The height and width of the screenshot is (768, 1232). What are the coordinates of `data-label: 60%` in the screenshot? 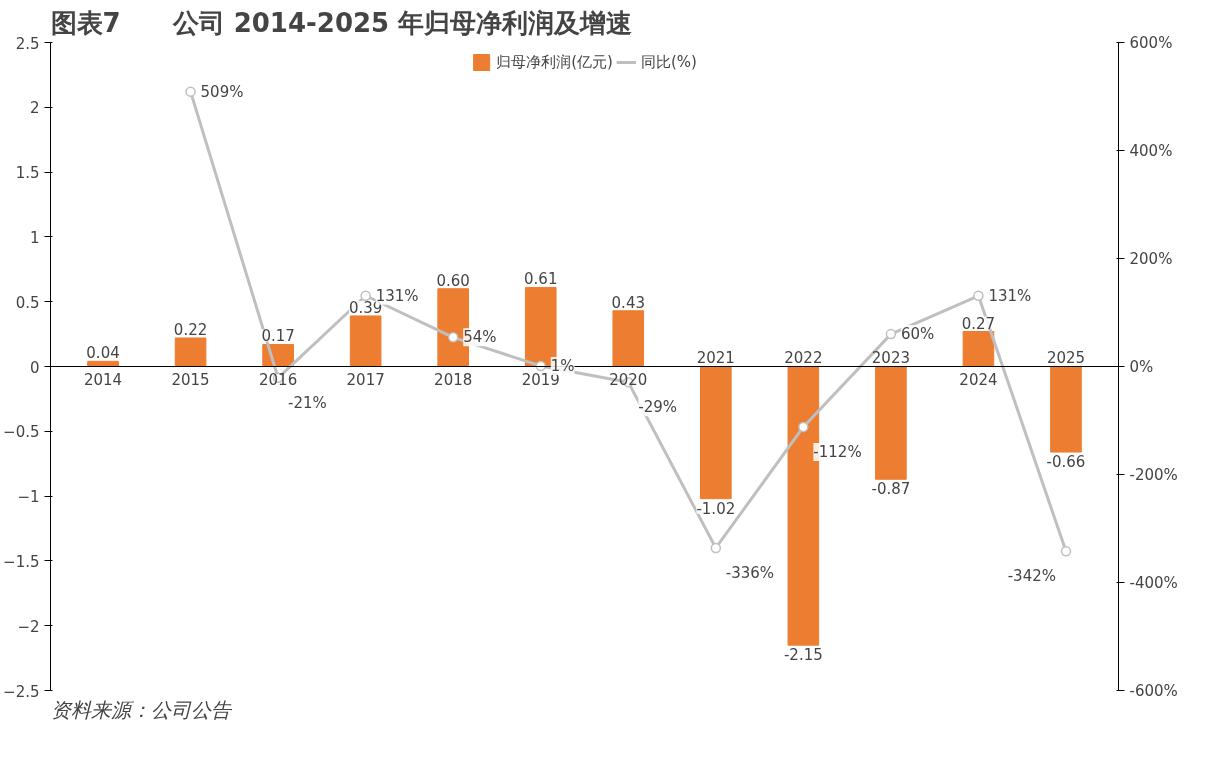 It's located at (917, 334).